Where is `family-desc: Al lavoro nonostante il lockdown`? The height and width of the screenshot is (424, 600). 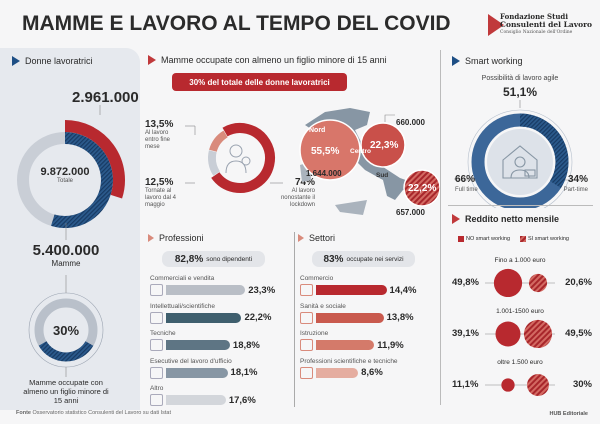 family-desc: Al lavoro nonostante il lockdown is located at coordinates (297, 198).